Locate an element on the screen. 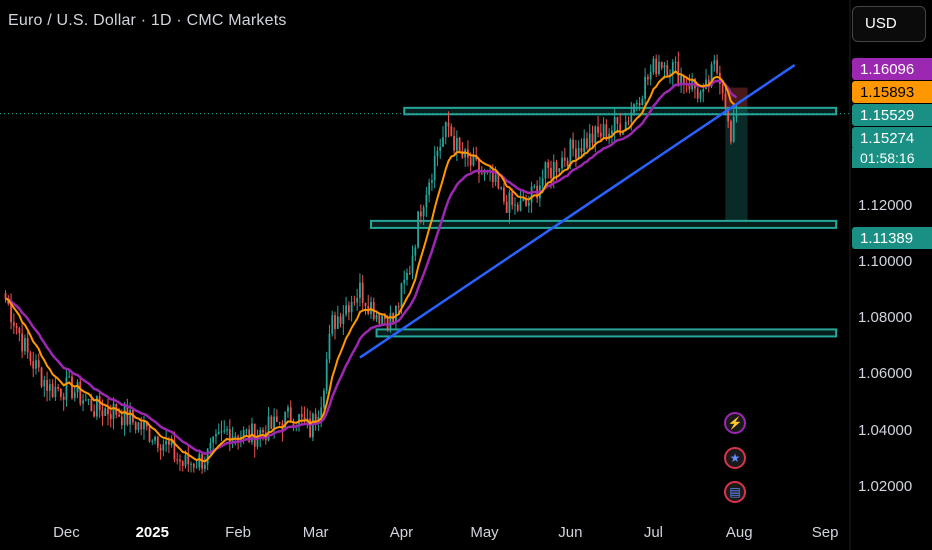 This screenshot has height=550, width=932. lightning-icon: ⚡ is located at coordinates (735, 423).